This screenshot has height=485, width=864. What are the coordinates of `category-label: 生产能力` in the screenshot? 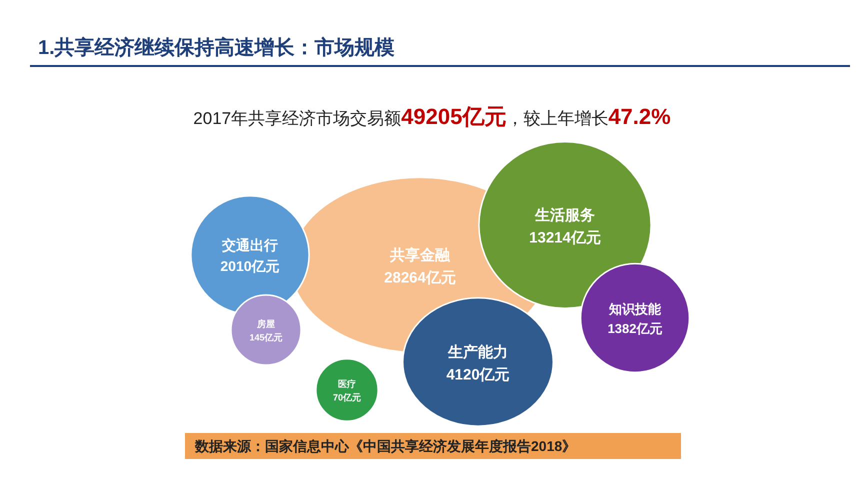 It's located at (477, 352).